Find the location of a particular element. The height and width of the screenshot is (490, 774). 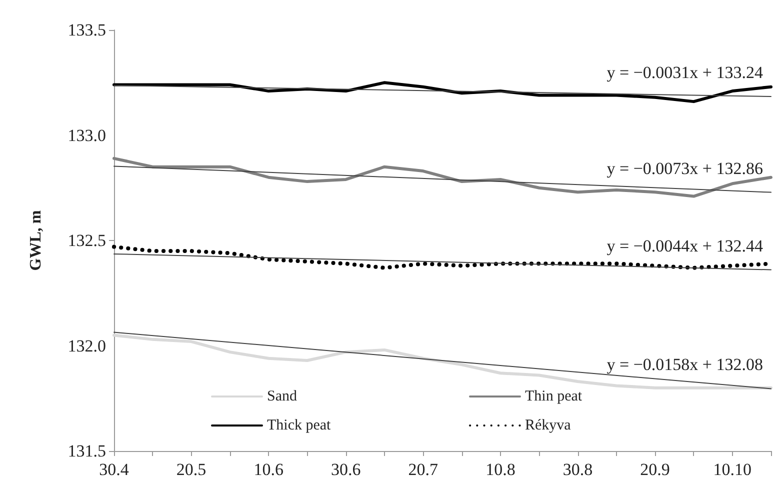

y-tick-label: 133.0 is located at coordinates (87, 135).